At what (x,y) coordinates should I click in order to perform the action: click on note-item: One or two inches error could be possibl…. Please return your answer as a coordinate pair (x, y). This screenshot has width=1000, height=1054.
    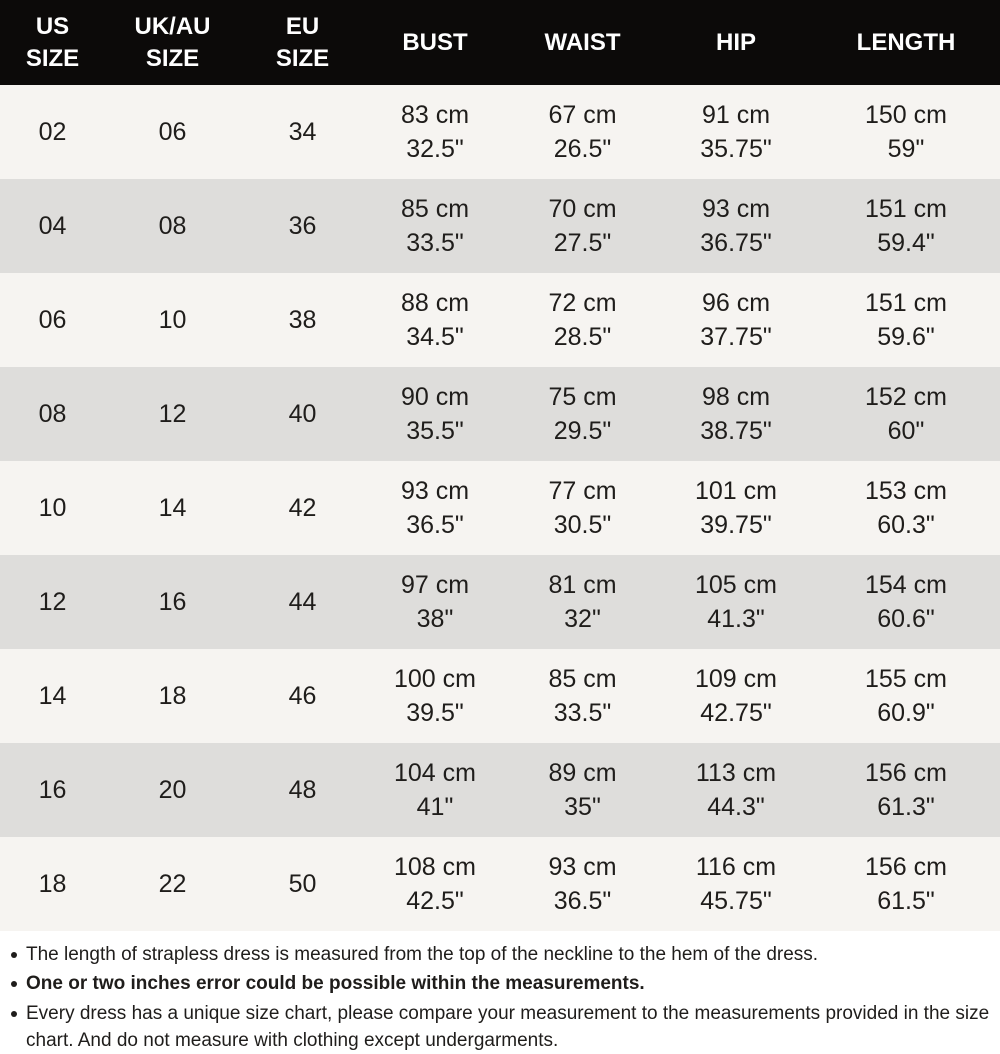
    Looking at the image, I should click on (498, 983).